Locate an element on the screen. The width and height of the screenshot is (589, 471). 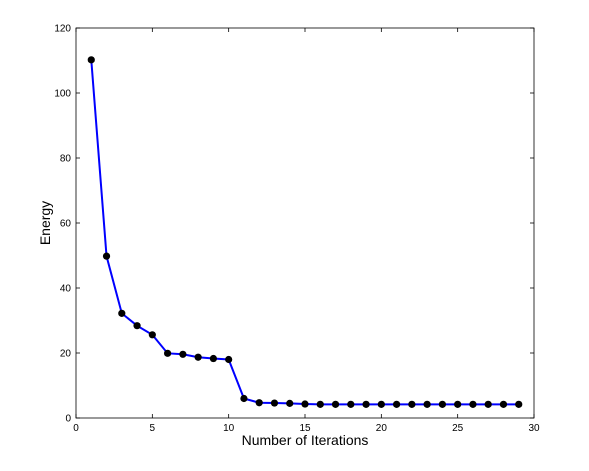
y-tick-label: 40 is located at coordinates (66, 289).